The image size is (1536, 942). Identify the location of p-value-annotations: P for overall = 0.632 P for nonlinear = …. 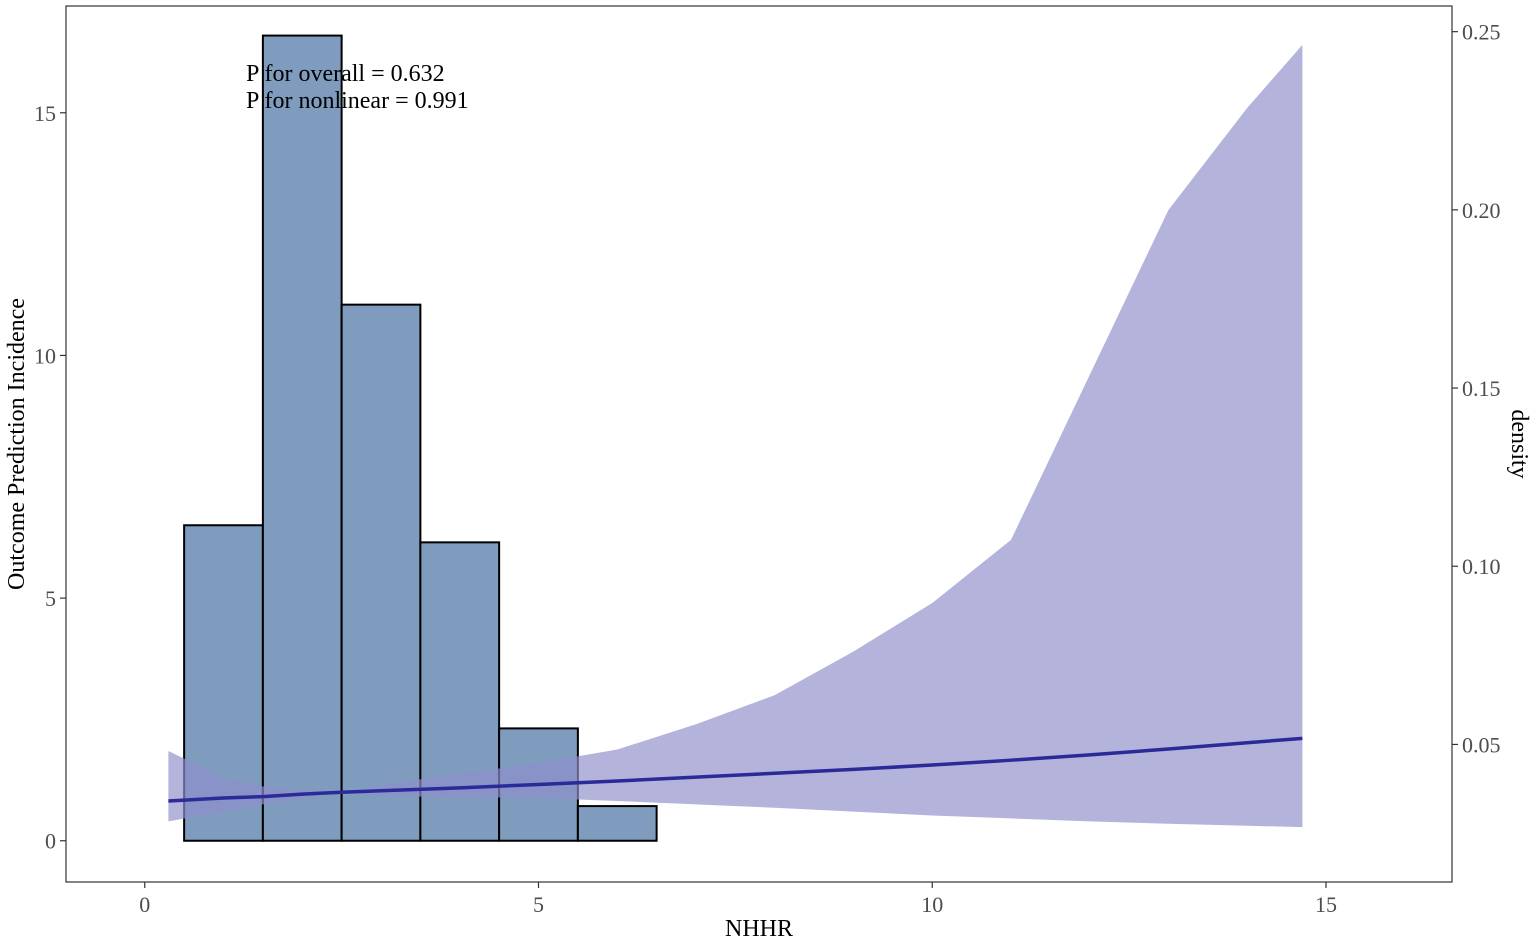
(357, 87).